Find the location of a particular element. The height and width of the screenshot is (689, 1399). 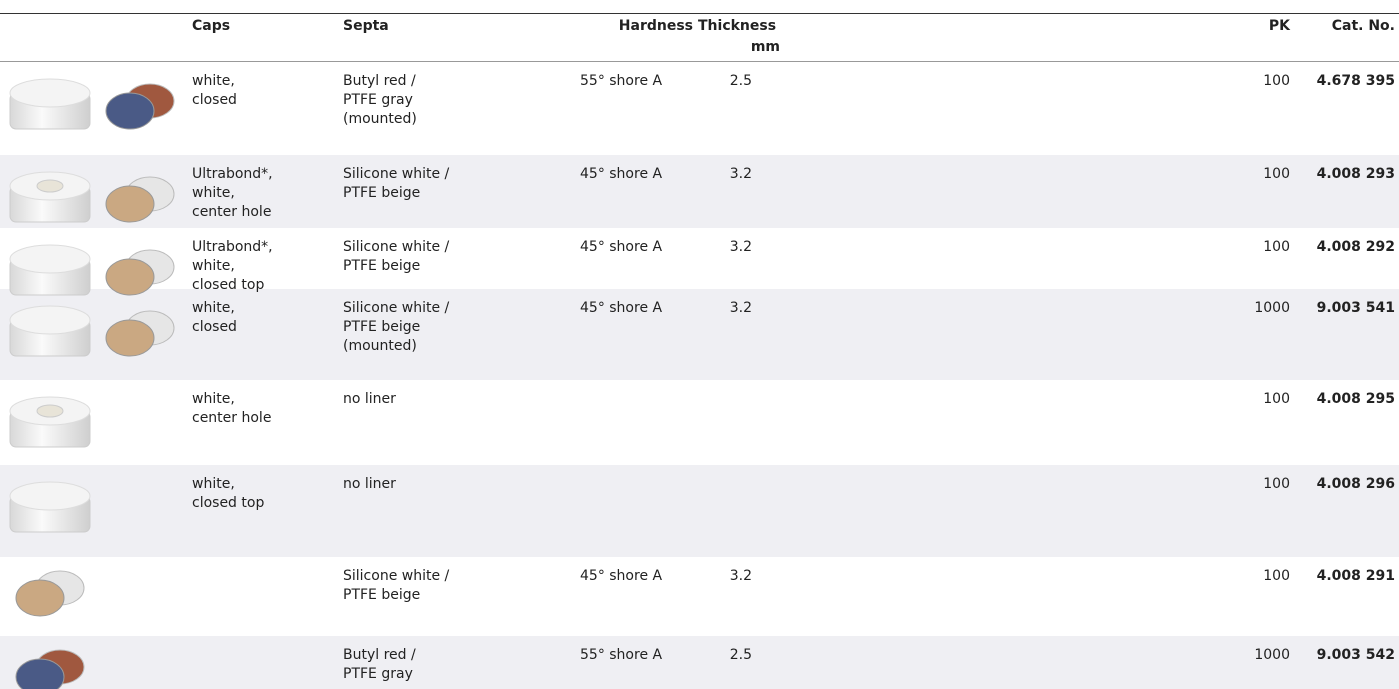

septa: Butyl red / PTFE gray (mounted) is located at coordinates (380, 100).